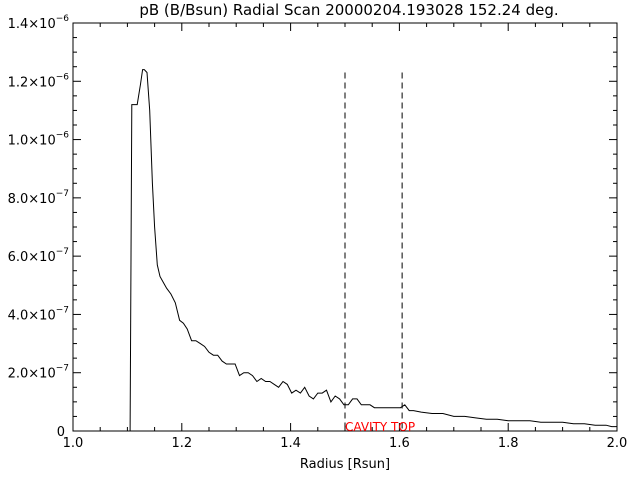  What do you see at coordinates (39, 23) in the screenshot?
I see `y-tick-label: 1.4×10⁻⁶` at bounding box center [39, 23].